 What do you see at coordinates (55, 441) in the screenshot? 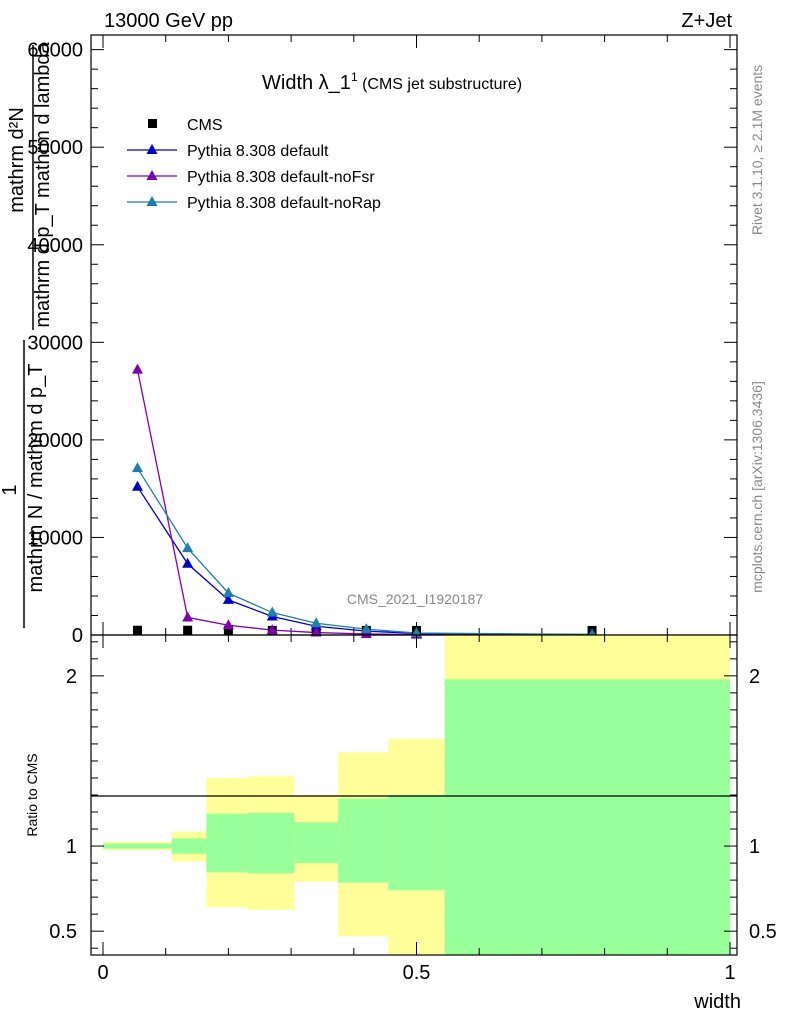
I see `main-ytick-label: 20000` at bounding box center [55, 441].